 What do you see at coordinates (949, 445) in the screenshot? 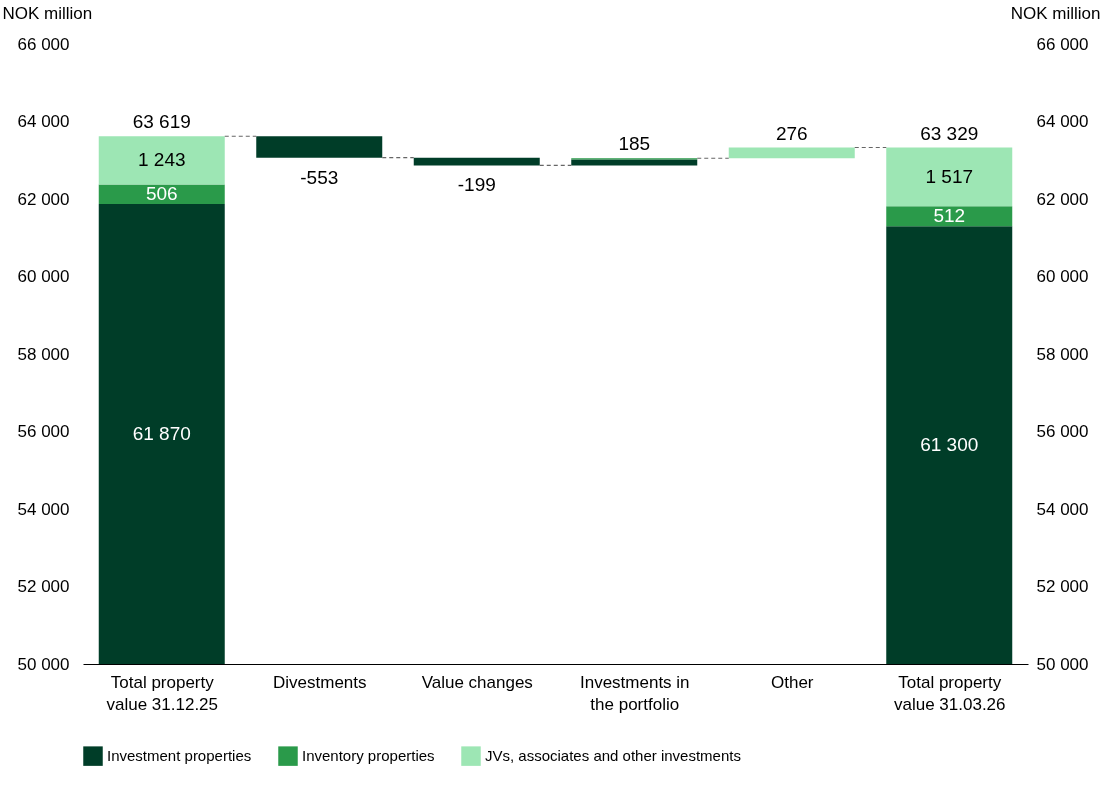
I see `data-label: 61 300` at bounding box center [949, 445].